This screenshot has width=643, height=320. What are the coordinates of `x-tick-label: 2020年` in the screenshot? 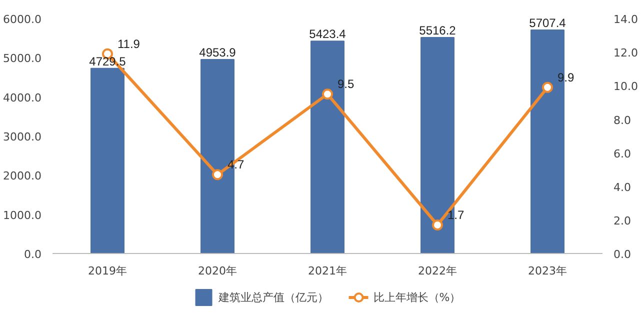 It's located at (218, 271).